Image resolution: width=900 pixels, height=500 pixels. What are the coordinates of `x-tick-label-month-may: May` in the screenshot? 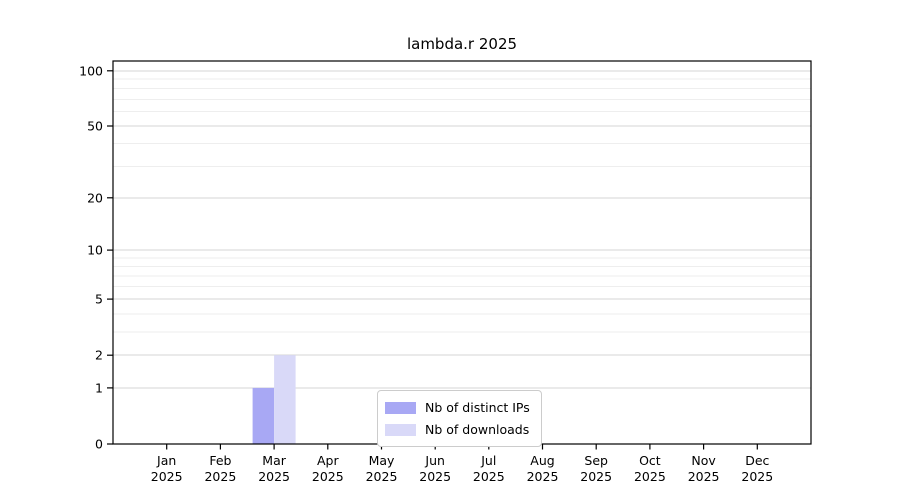 It's located at (382, 460).